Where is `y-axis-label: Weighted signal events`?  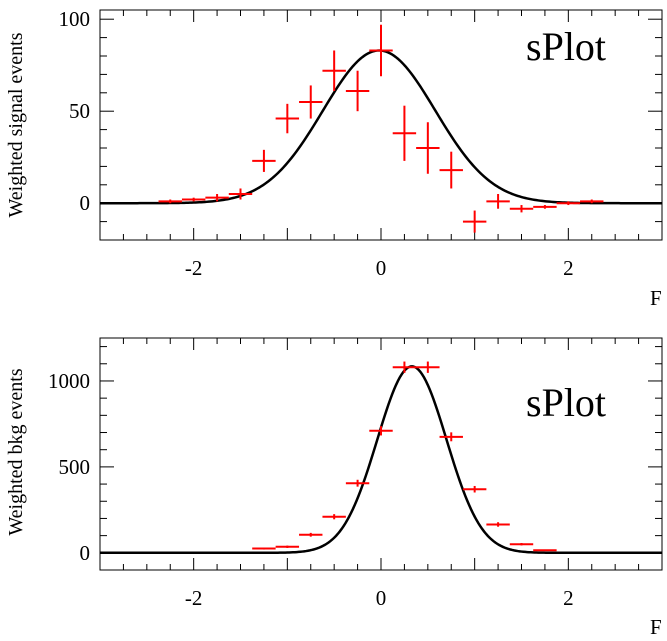
y-axis-label: Weighted signal events is located at coordinates (16, 124).